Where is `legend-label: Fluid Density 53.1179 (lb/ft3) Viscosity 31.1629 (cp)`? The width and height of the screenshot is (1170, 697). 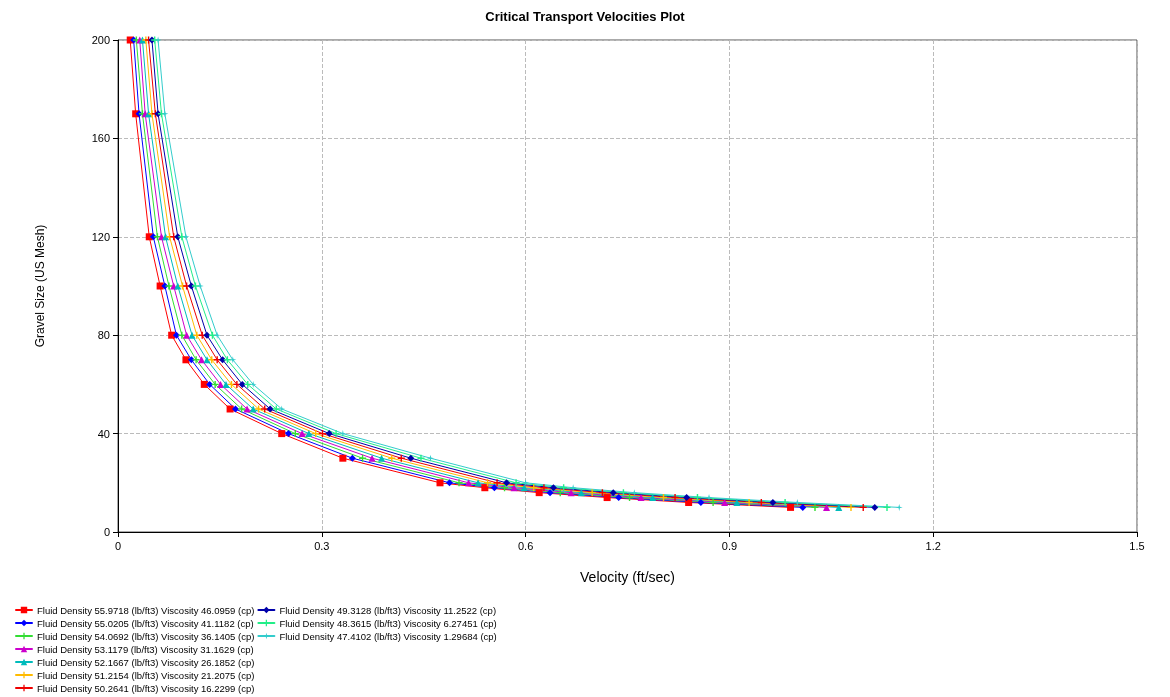
legend-label: Fluid Density 53.1179 (lb/ft3) Viscosity 31.1629 (cp) is located at coordinates (145, 649).